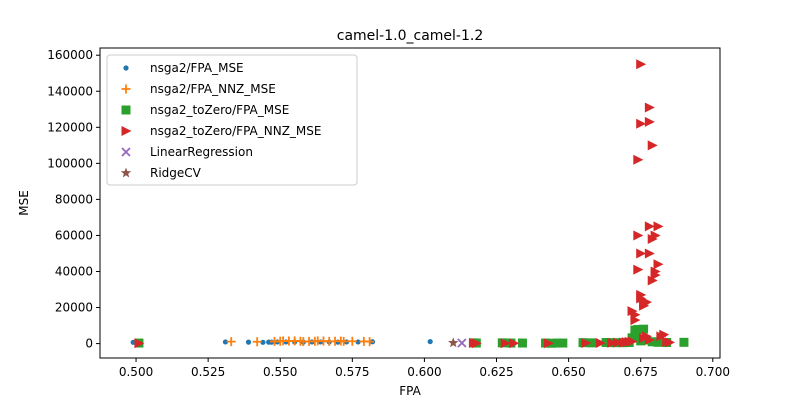  I want to click on y-tick-label: 0, so click(89, 344).